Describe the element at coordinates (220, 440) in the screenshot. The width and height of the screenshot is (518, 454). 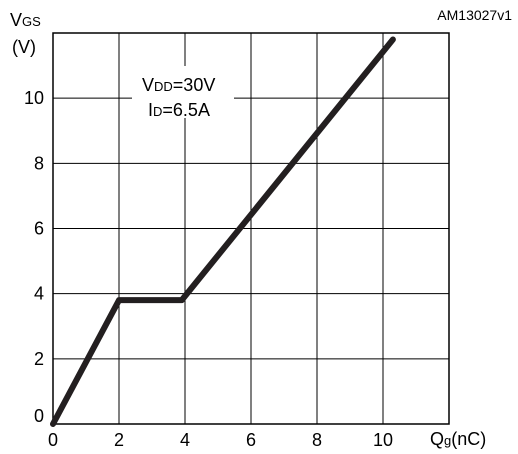
I see `x-tick-labels: 0 2 4 6 8 10` at that location.